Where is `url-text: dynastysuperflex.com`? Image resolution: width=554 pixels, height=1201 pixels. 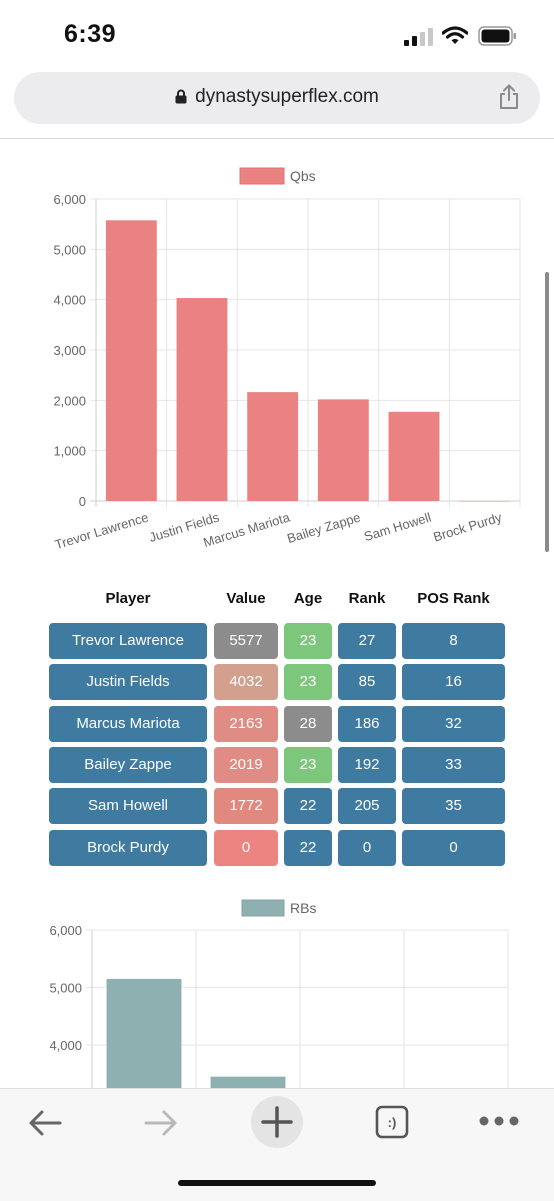 url-text: dynastysuperflex.com is located at coordinates (287, 96).